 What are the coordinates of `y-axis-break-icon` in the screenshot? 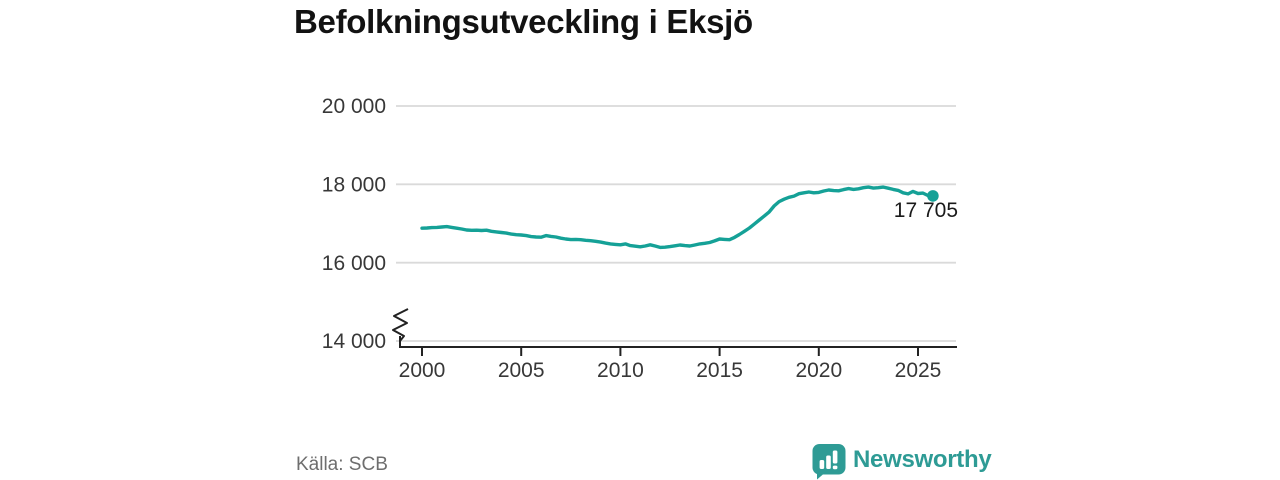 It's located at (400, 325).